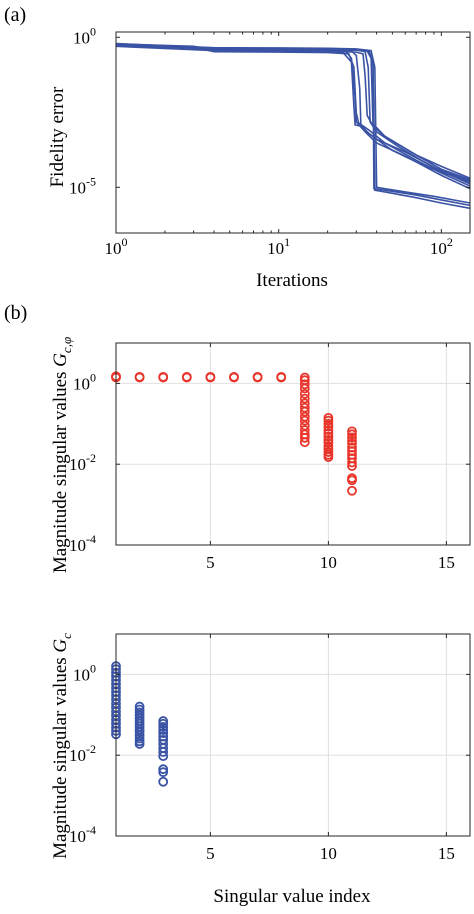 The width and height of the screenshot is (474, 914). What do you see at coordinates (66, 636) in the screenshot?
I see `y-axis-label-subscript: c` at bounding box center [66, 636].